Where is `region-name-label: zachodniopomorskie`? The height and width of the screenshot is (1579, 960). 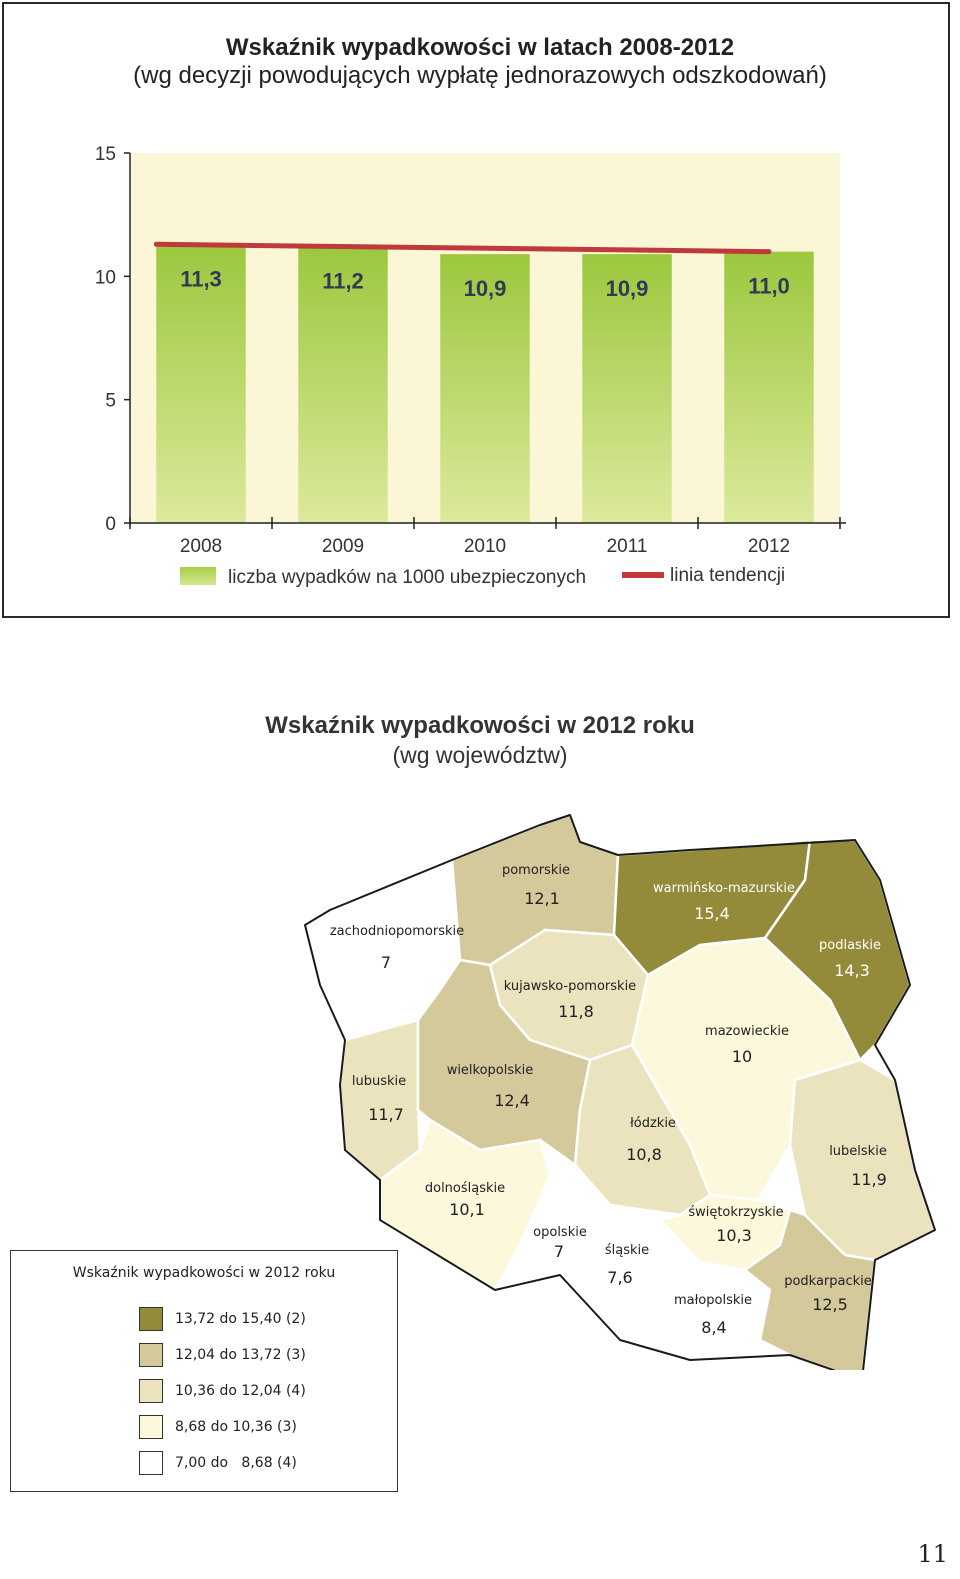
region-name-label: zachodniopomorskie is located at coordinates (397, 931).